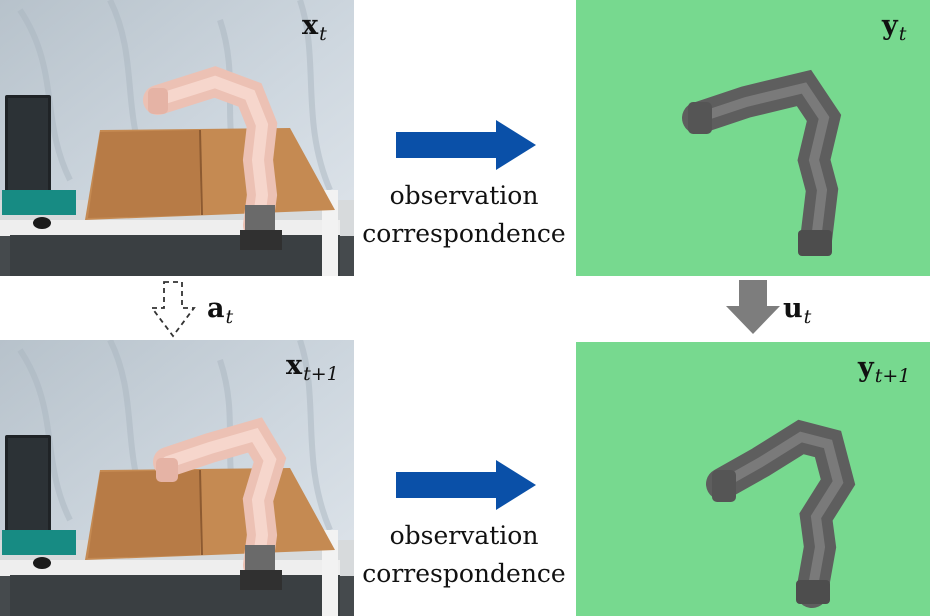  I want to click on caption-bottom: observation correspondence, so click(464, 555).